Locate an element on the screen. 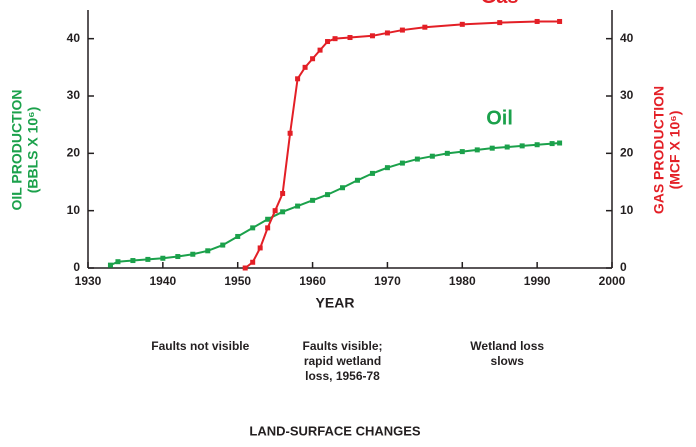  footer: LAND-SURFACE CHANGES is located at coordinates (335, 430).